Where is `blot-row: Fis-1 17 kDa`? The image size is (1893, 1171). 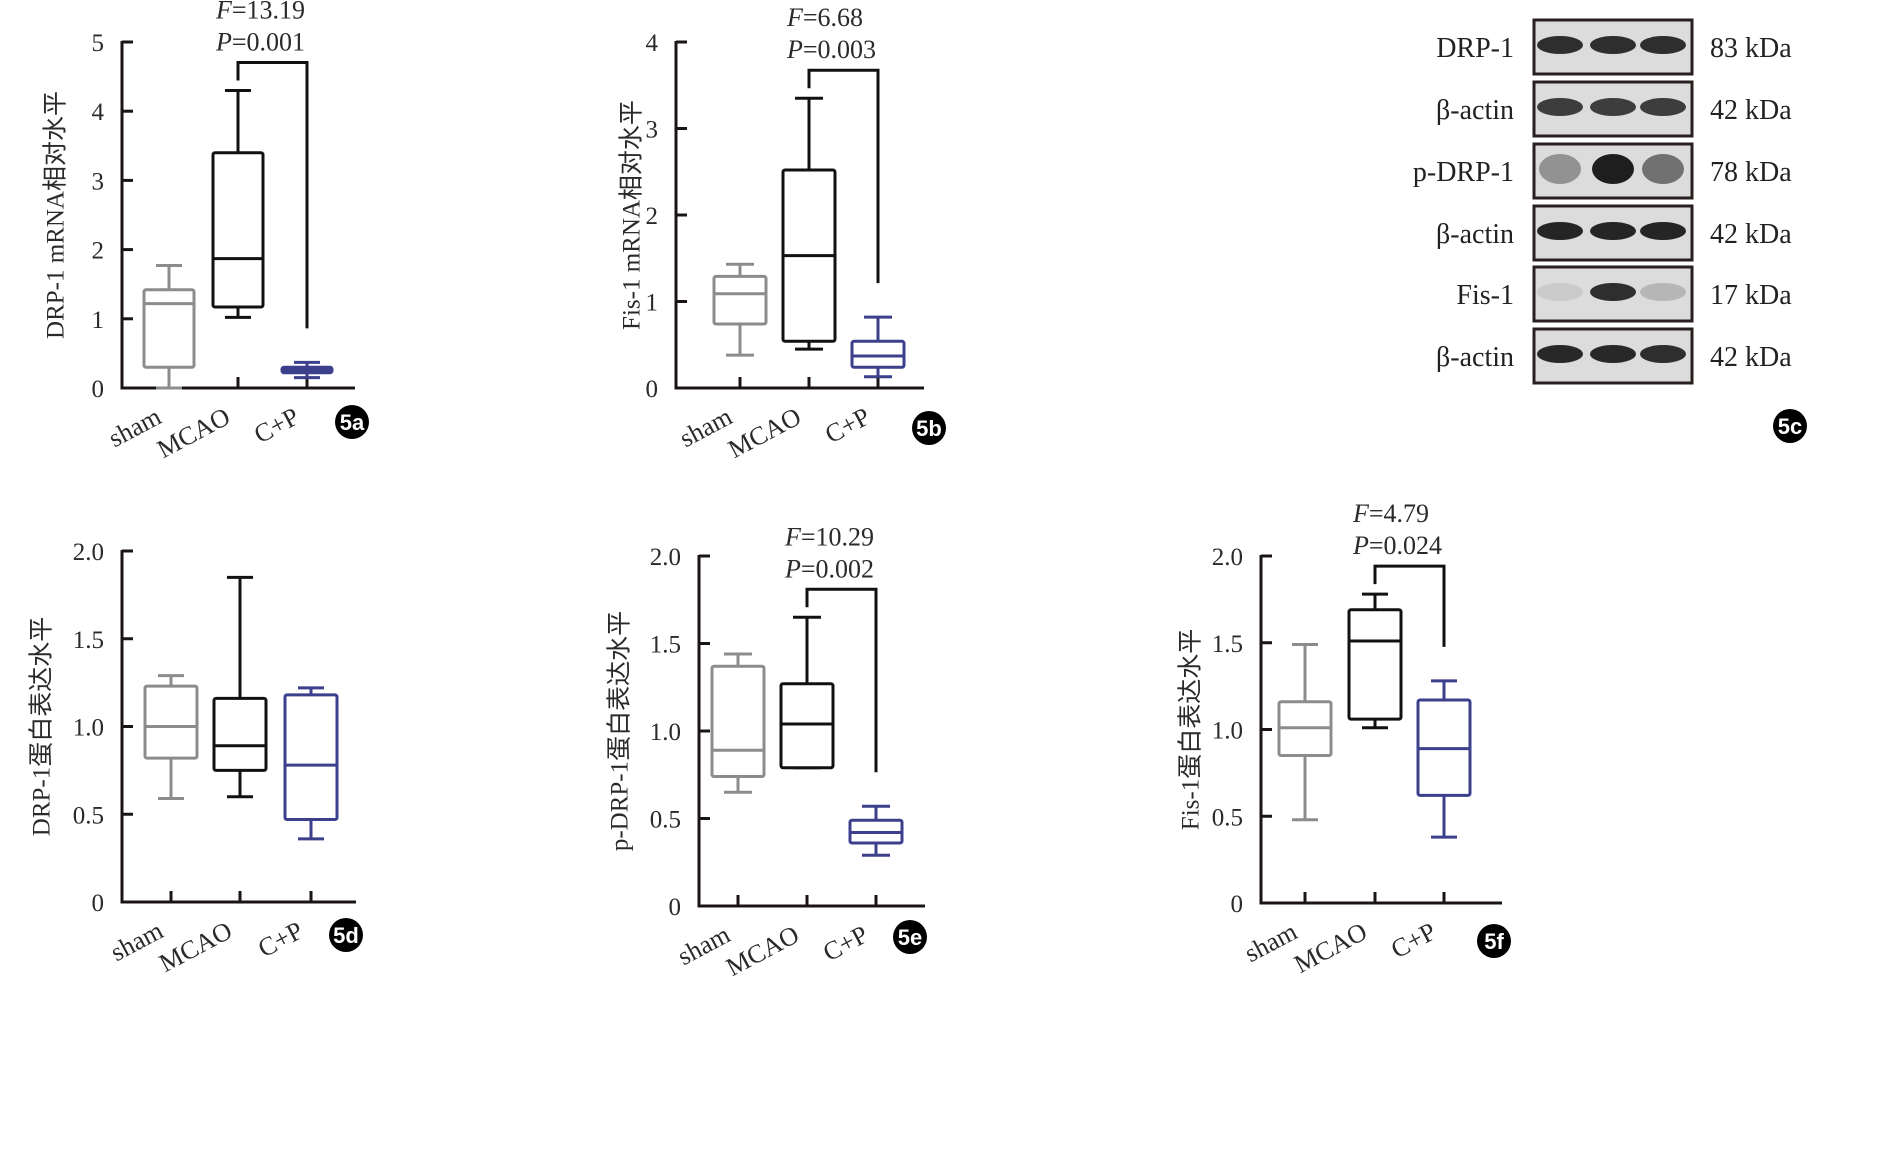
blot-row: Fis-1 17 kDa is located at coordinates (1624, 294).